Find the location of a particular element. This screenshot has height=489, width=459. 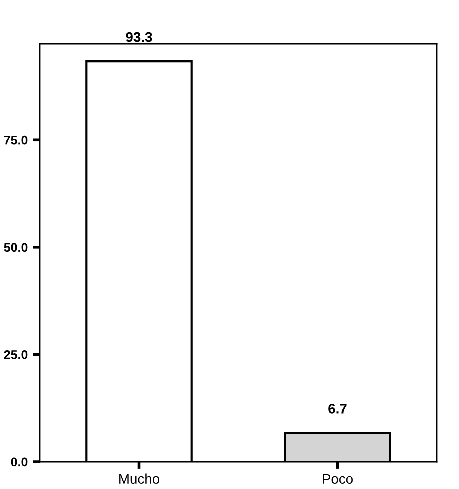

y-tick-label: 75.0 is located at coordinates (16, 140).